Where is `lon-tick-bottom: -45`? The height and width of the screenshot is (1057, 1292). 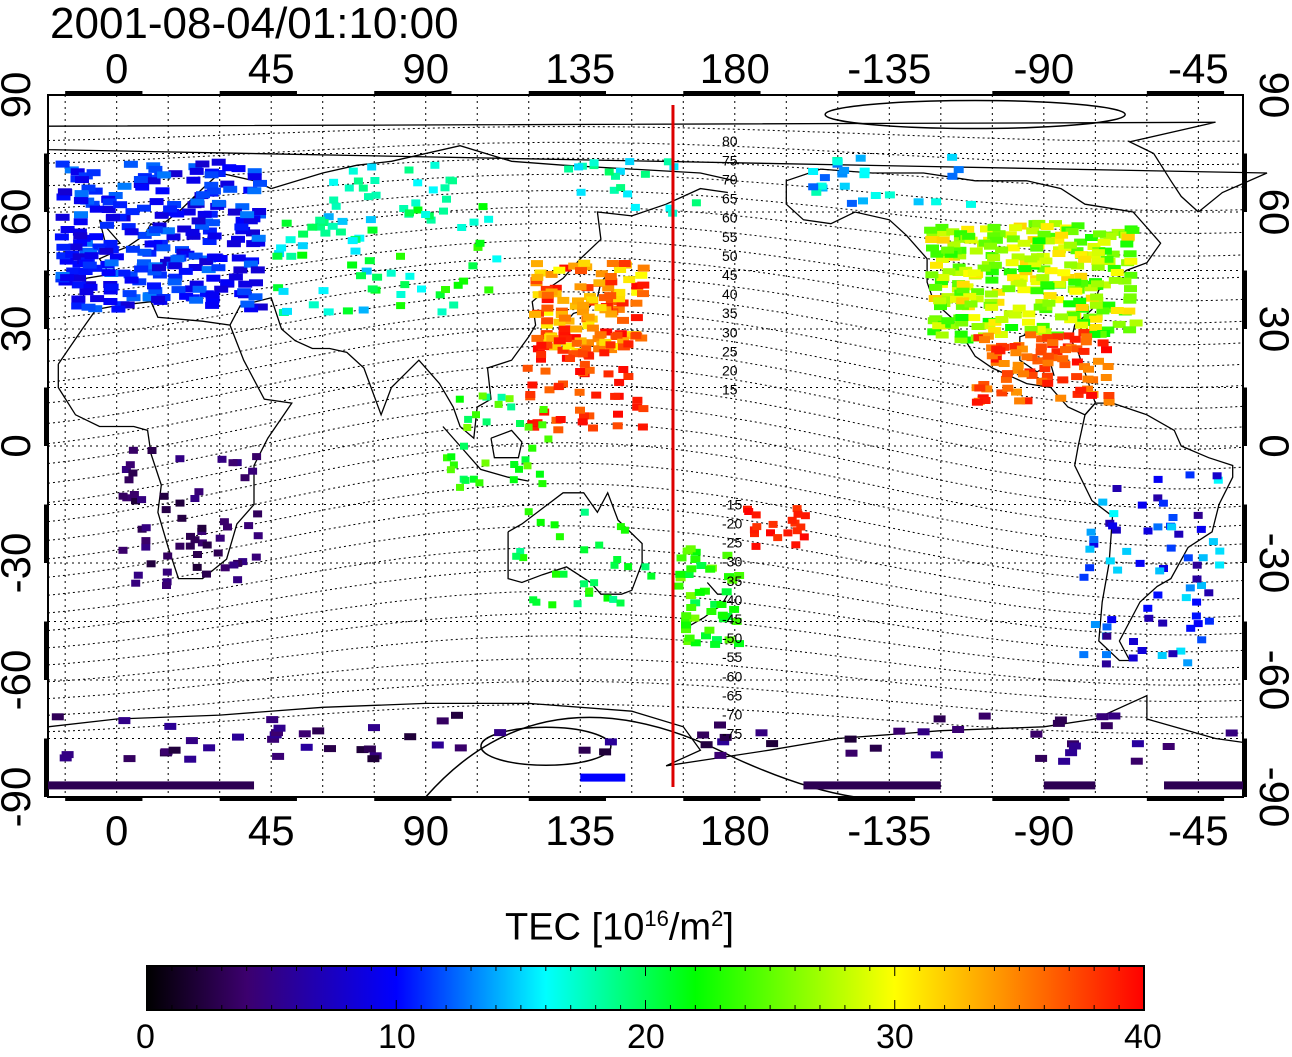
lon-tick-bottom: -45 is located at coordinates (1198, 830).